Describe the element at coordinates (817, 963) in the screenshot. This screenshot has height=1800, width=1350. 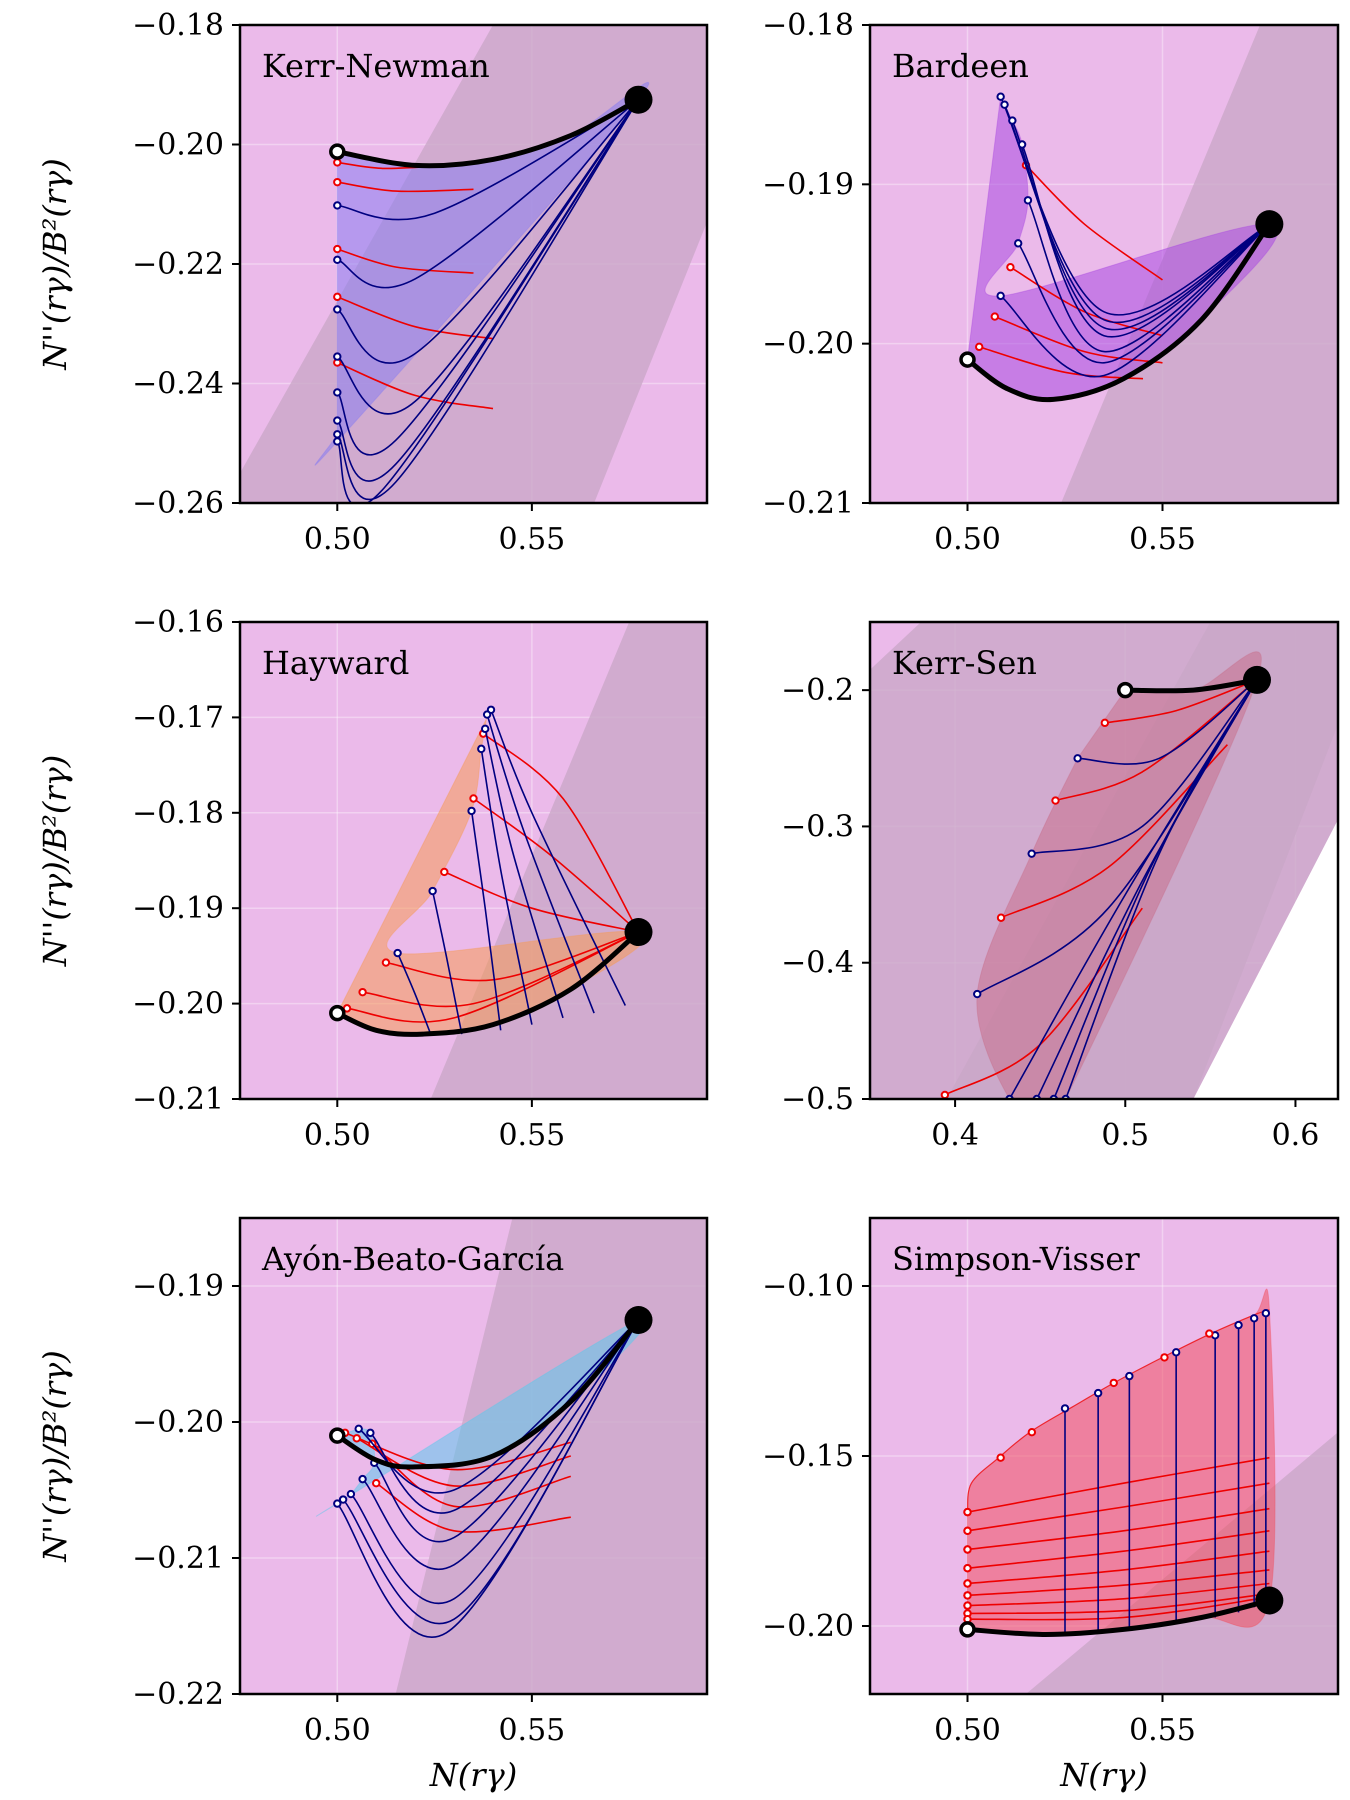
I see `y-tick-label: −0.4` at that location.